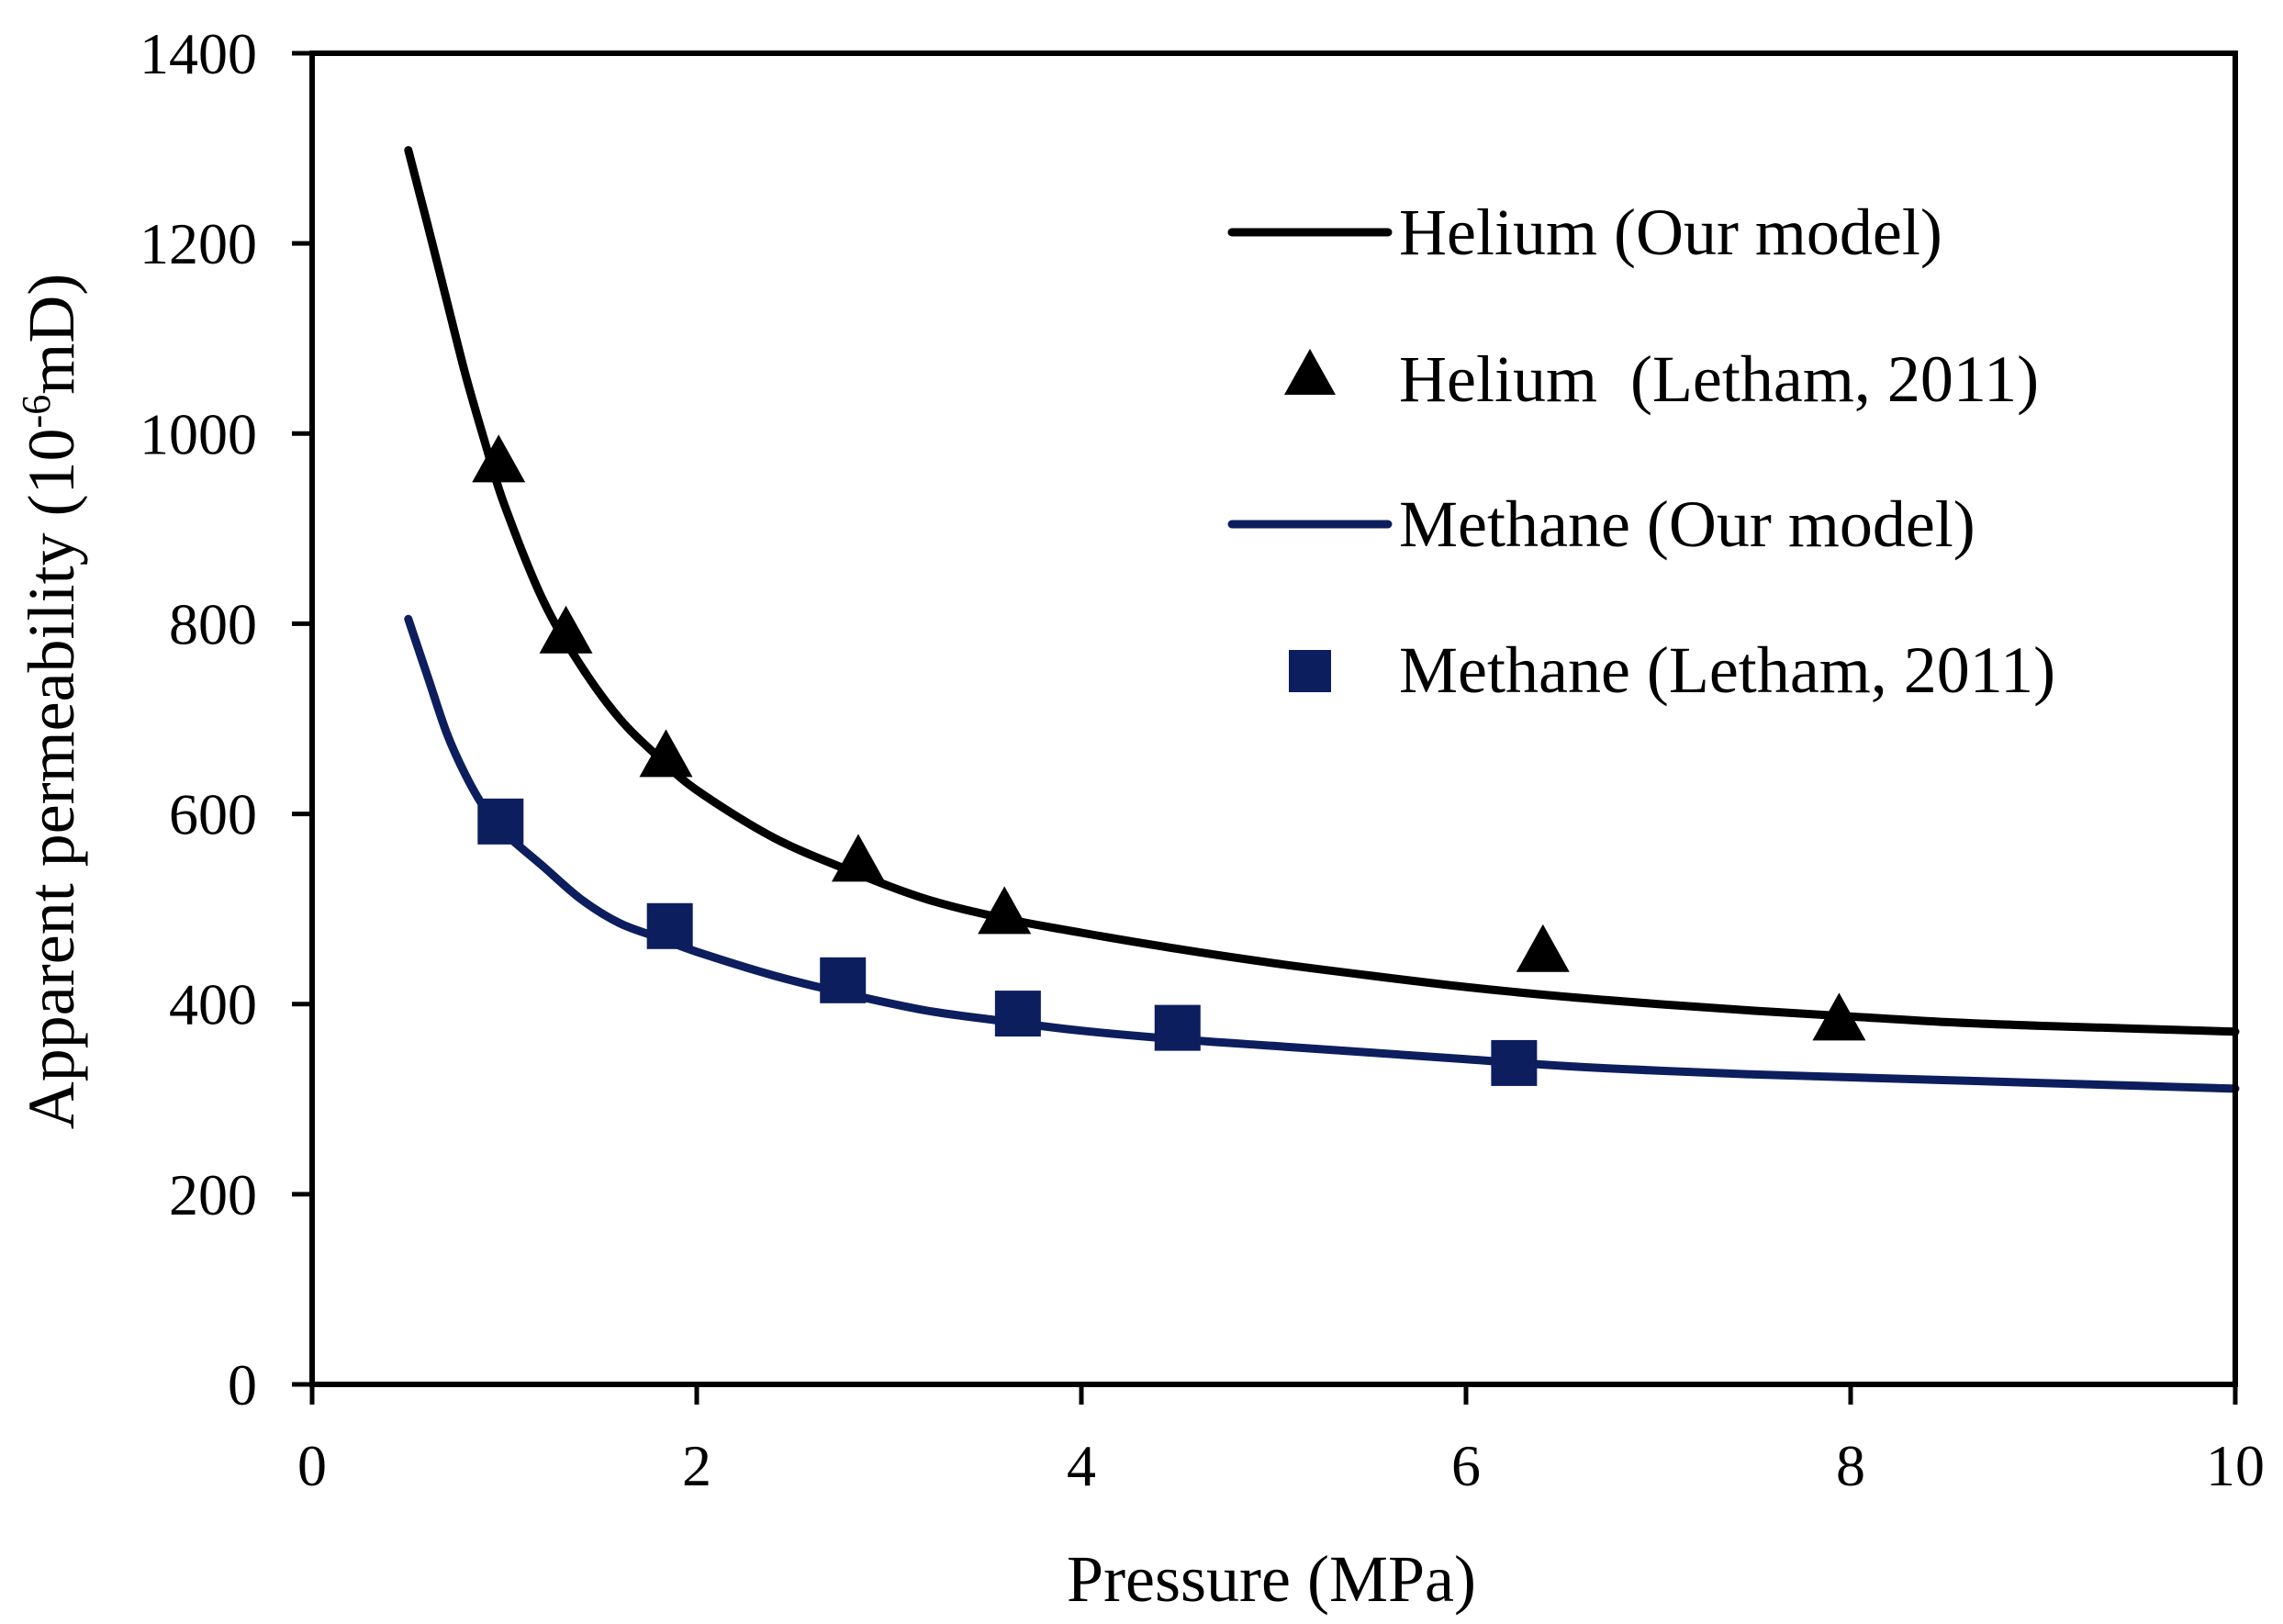 This screenshot has width=2283, height=1624. Describe the element at coordinates (1310, 671) in the screenshot. I see `legend-marker-square` at that location.